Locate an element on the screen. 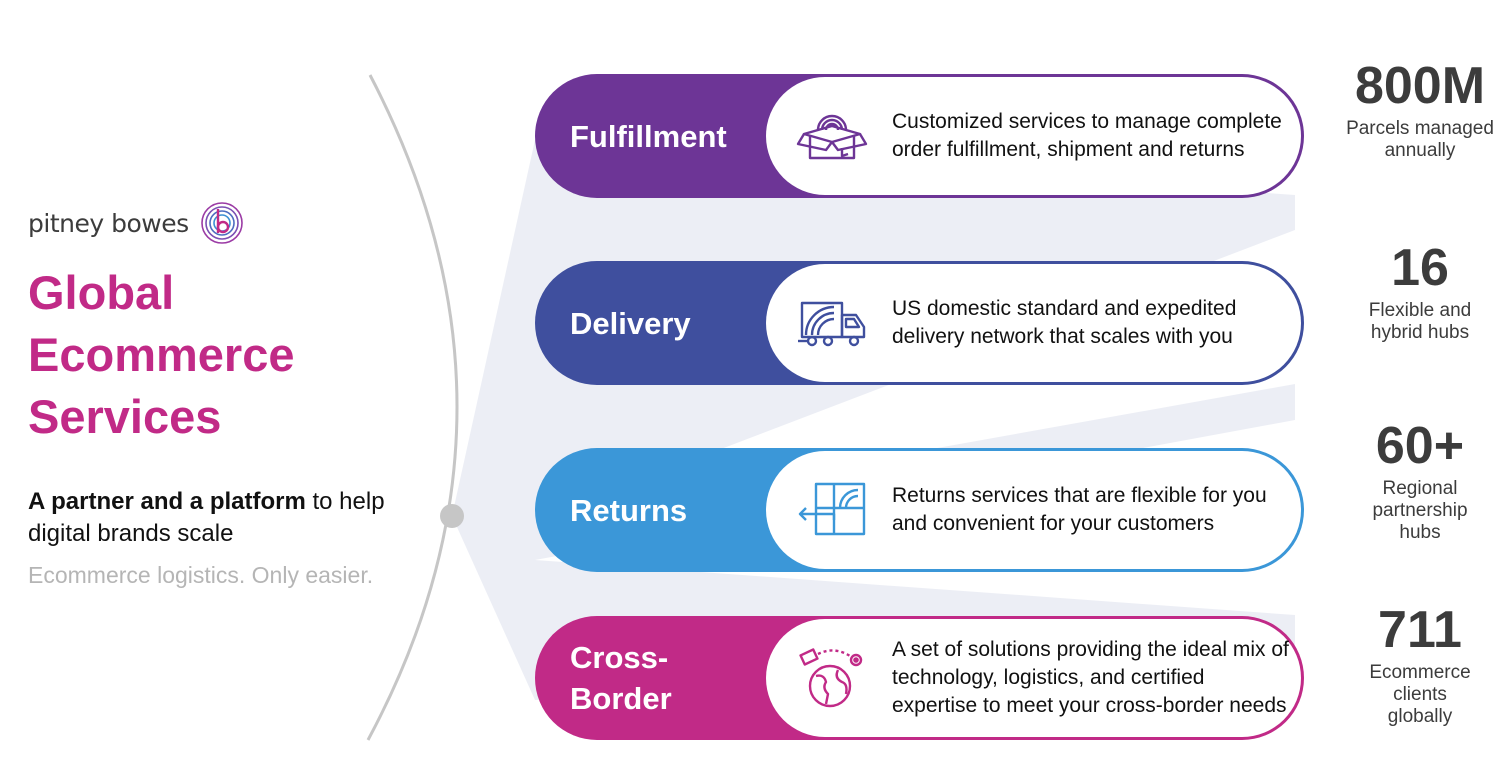 This screenshot has height=776, width=1506. stat-clients: 711 Ecommerce clients globally is located at coordinates (1420, 665).